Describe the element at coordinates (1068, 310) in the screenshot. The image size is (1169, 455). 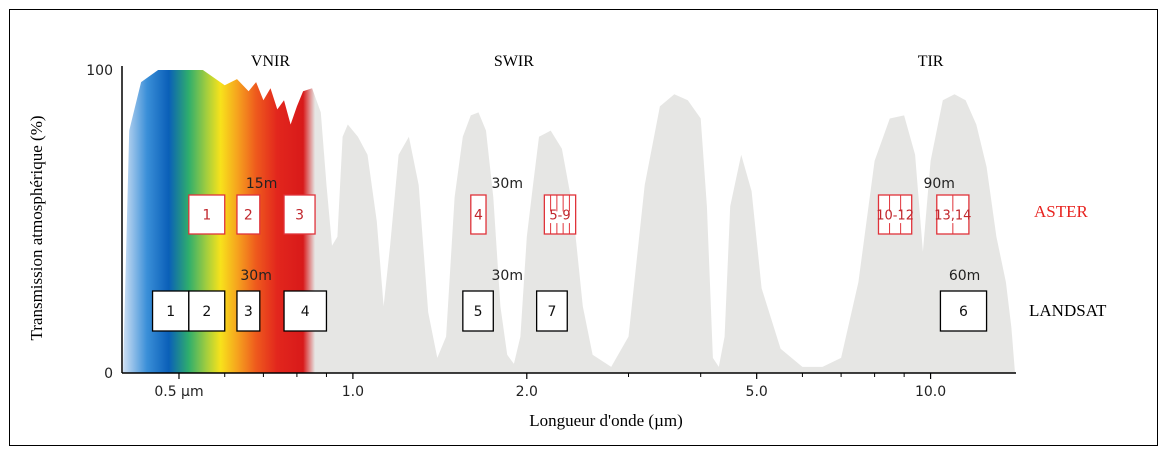
I see `legend-landsat: LANDSAT` at that location.